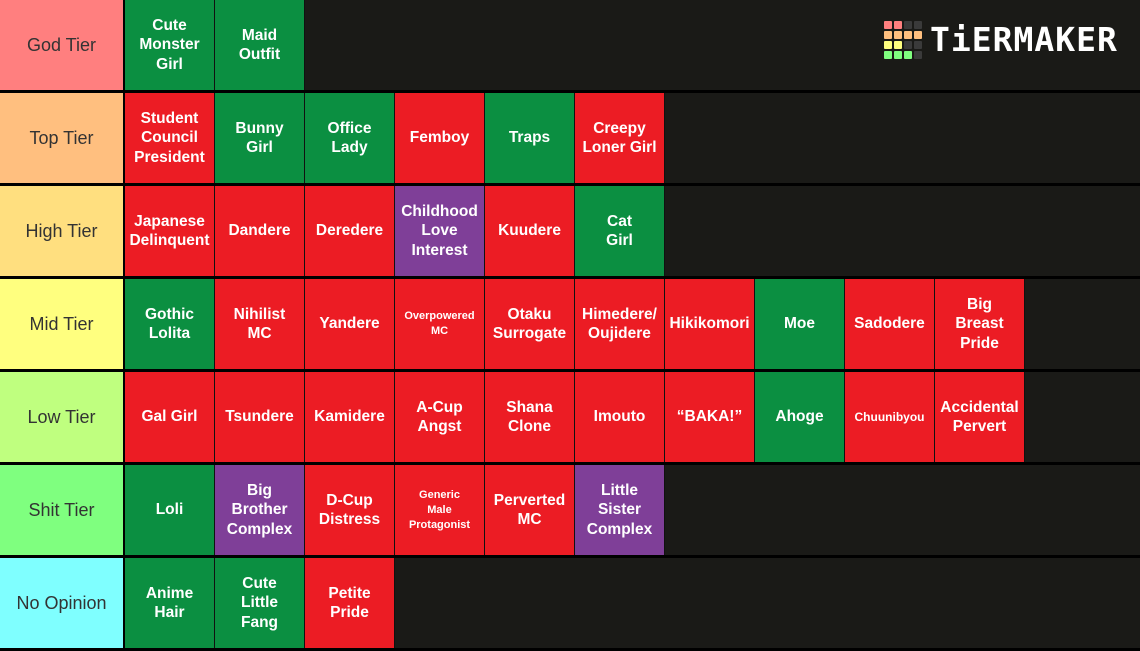 Image resolution: width=1140 pixels, height=651 pixels. What do you see at coordinates (170, 324) in the screenshot?
I see `tier-item: Gothic Lolita` at bounding box center [170, 324].